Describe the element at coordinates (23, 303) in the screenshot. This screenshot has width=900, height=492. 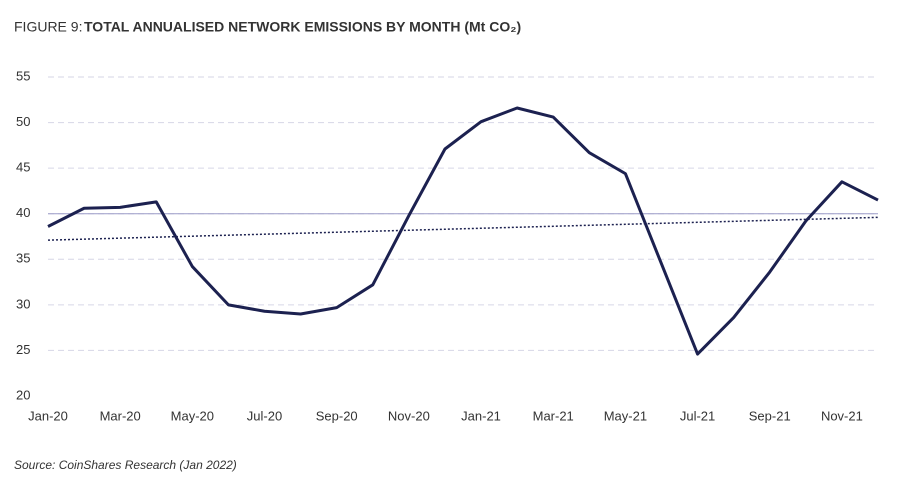
I see `y-tick-label: 30` at that location.